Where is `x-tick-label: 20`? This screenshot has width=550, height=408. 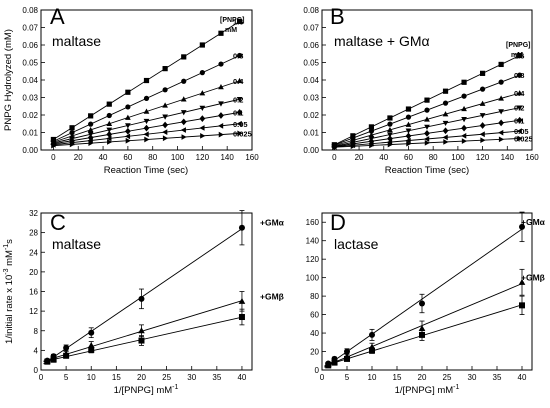
x-tick-label: 20 is located at coordinates (422, 377).